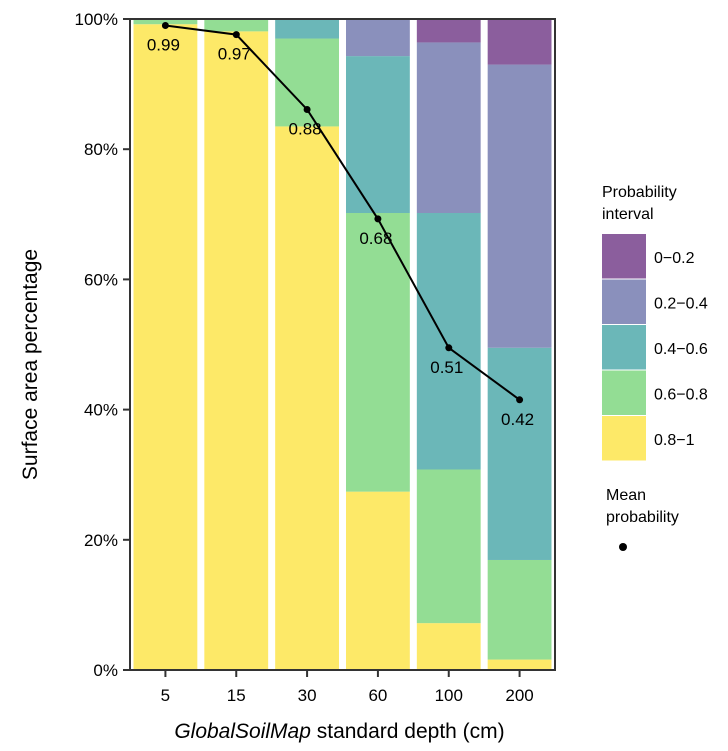 Image resolution: width=728 pixels, height=751 pixels. Describe the element at coordinates (165, 695) in the screenshot. I see `x-tick-label: 5` at that location.